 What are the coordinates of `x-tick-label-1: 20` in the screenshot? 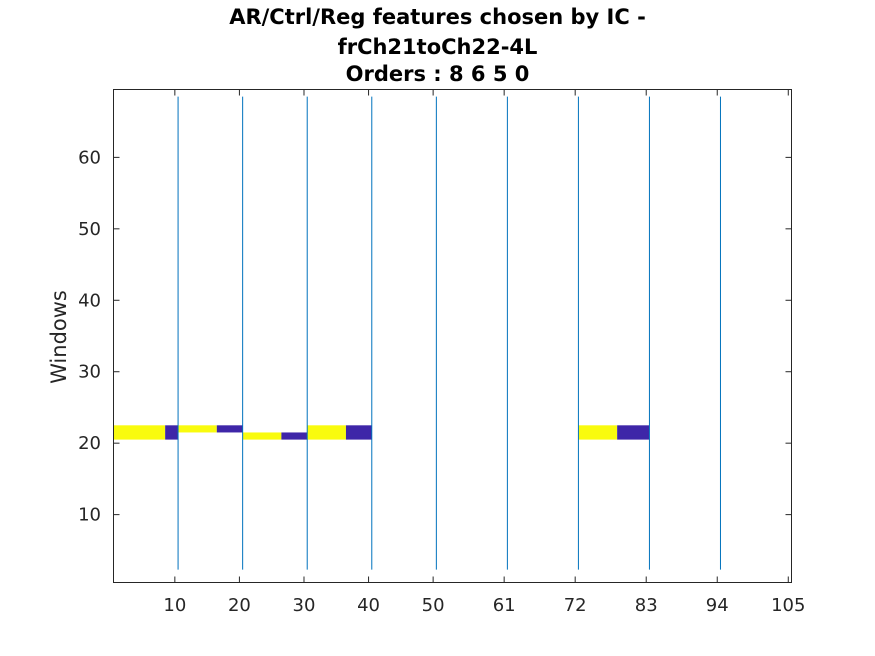 It's located at (239, 605).